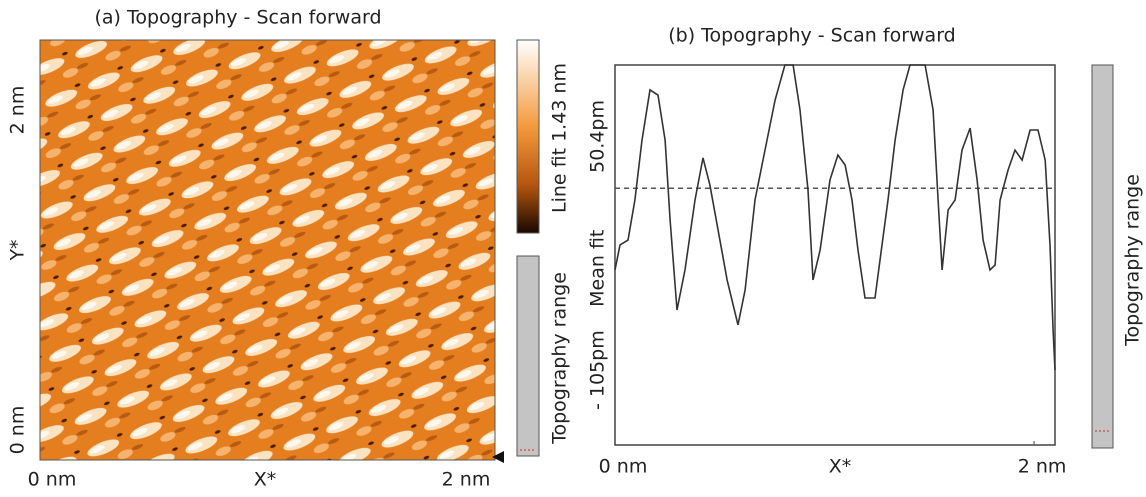 This screenshot has height=497, width=1146. What do you see at coordinates (18, 430) in the screenshot?
I see `y-label-start: 0 nm` at bounding box center [18, 430].